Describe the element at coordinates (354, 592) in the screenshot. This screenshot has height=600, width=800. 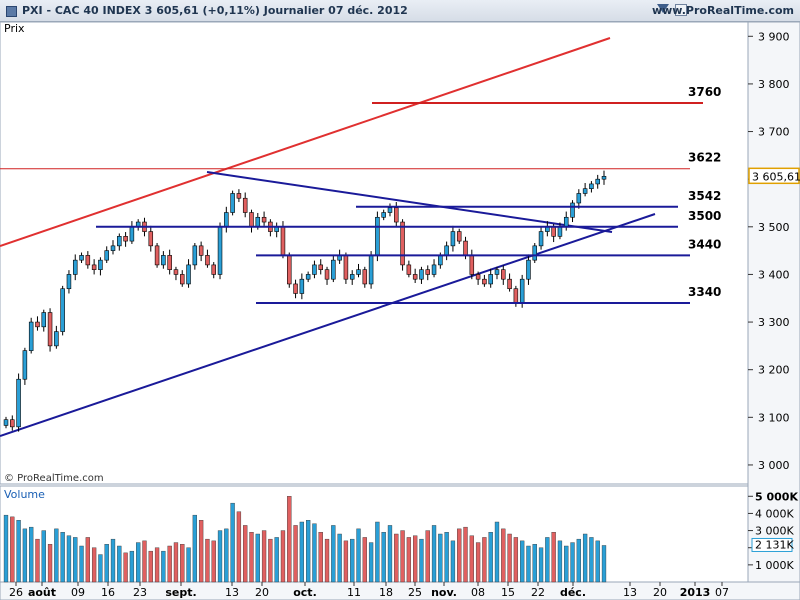
I see `time-tick-label: 11` at that location.